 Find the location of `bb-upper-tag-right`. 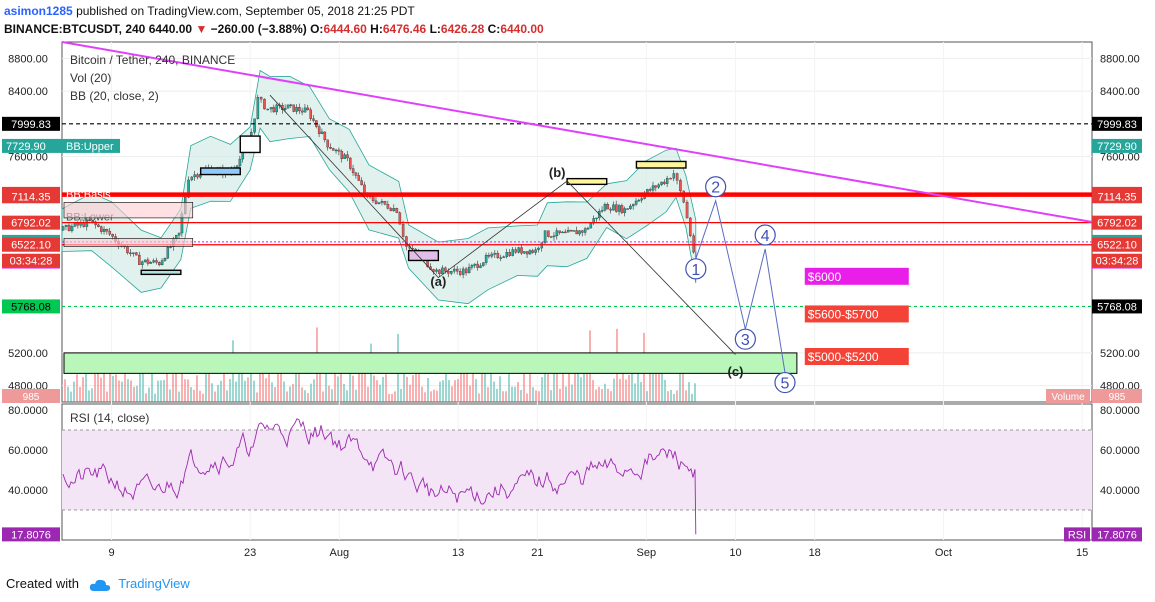

bb-upper-tag-right is located at coordinates (1117, 145).